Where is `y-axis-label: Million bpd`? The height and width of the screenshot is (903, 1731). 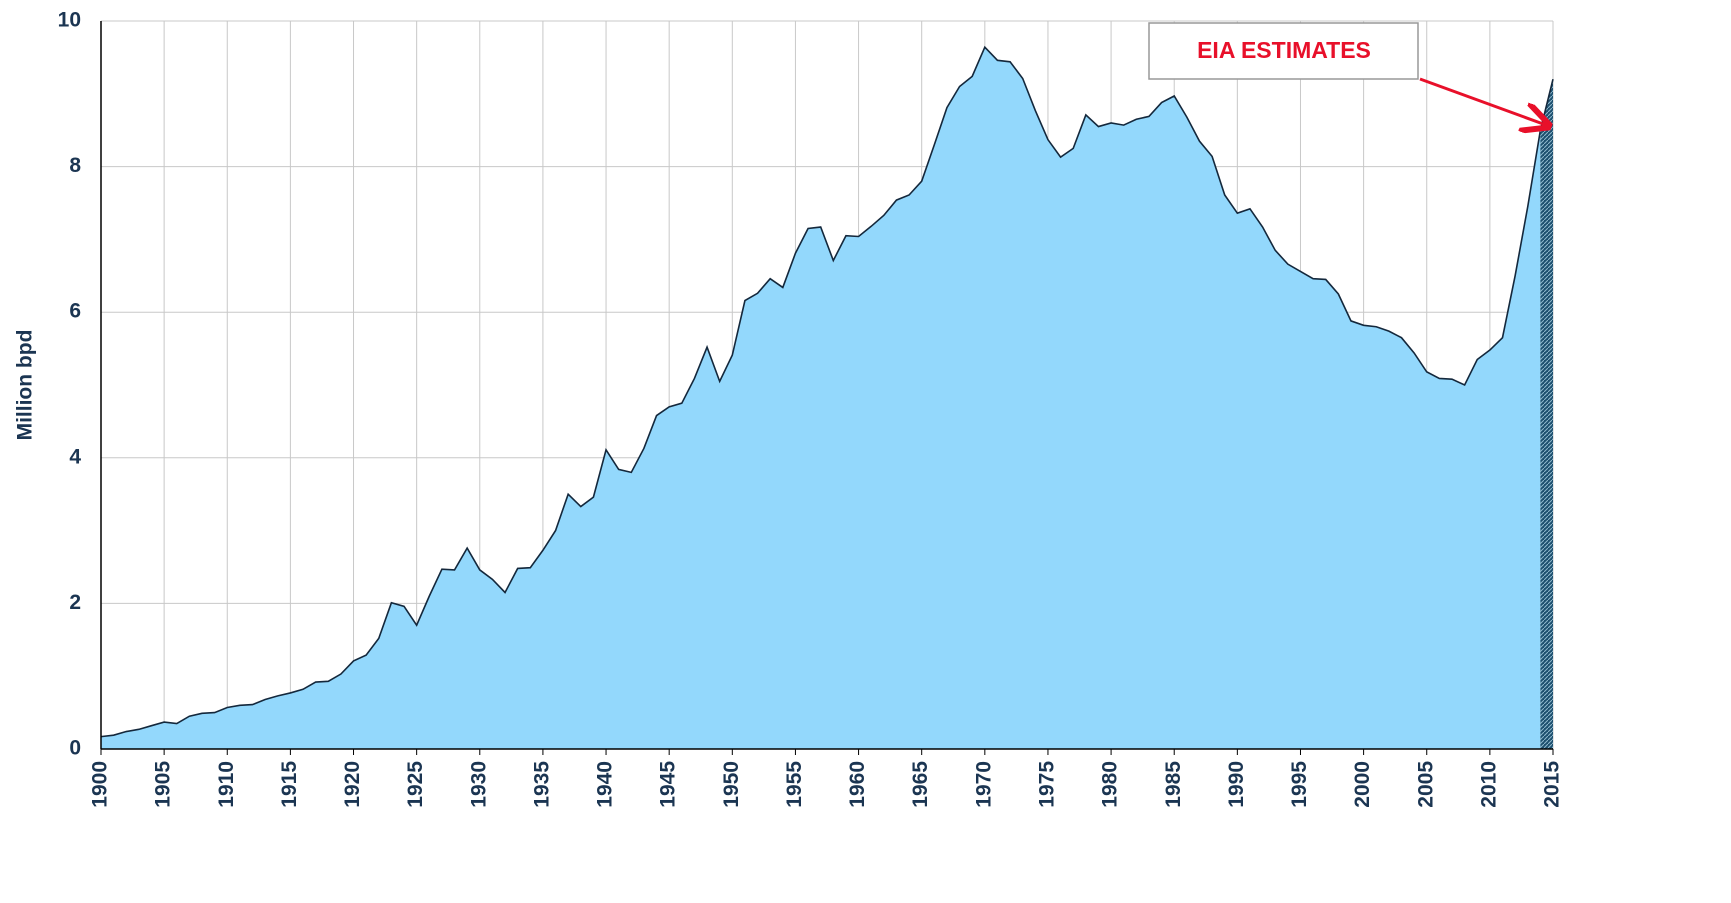 y-axis-label: Million bpd is located at coordinates (25, 385).